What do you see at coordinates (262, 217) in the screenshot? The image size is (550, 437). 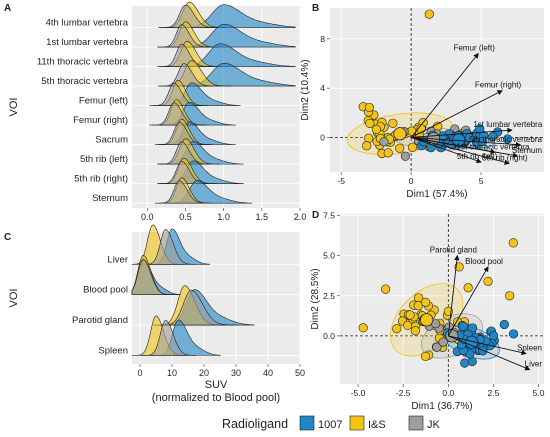 I see `x-tick-label: 1.5` at bounding box center [262, 217].